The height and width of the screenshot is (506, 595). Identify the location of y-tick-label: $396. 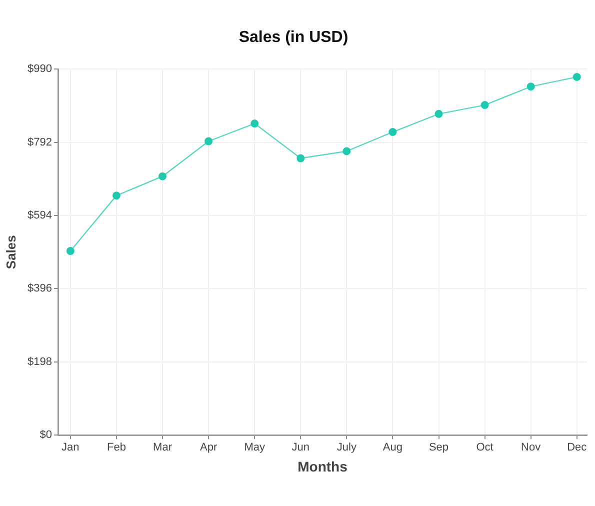
(40, 288).